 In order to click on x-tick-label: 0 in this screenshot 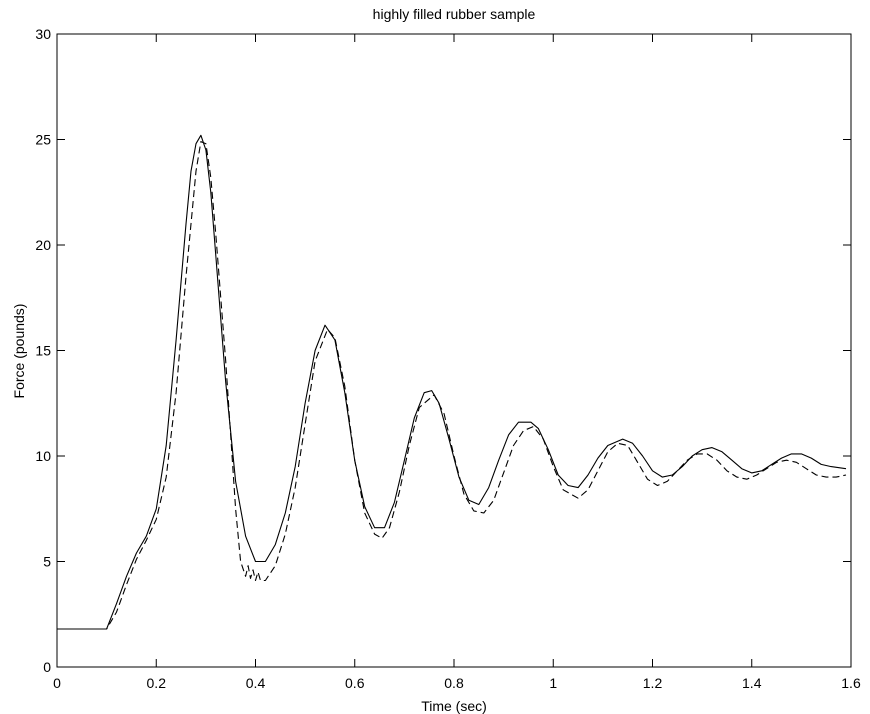, I will do `click(57, 683)`.